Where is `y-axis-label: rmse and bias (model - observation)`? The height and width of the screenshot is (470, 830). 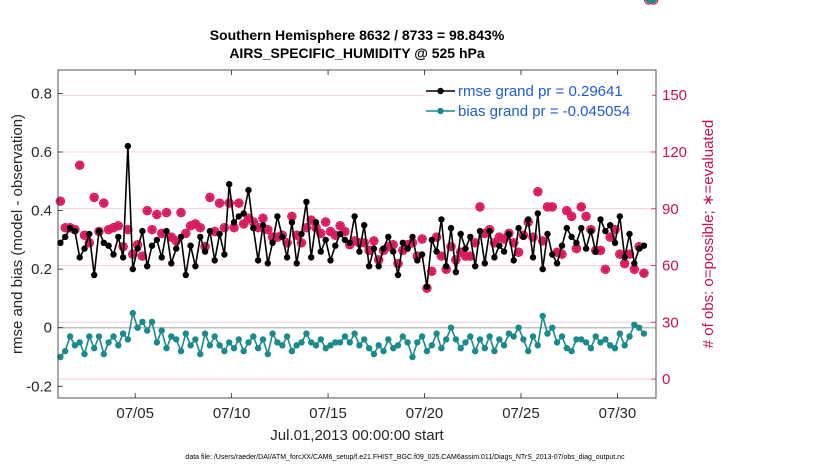
y-axis-label: rmse and bias (model - observation) is located at coordinates (17, 234).